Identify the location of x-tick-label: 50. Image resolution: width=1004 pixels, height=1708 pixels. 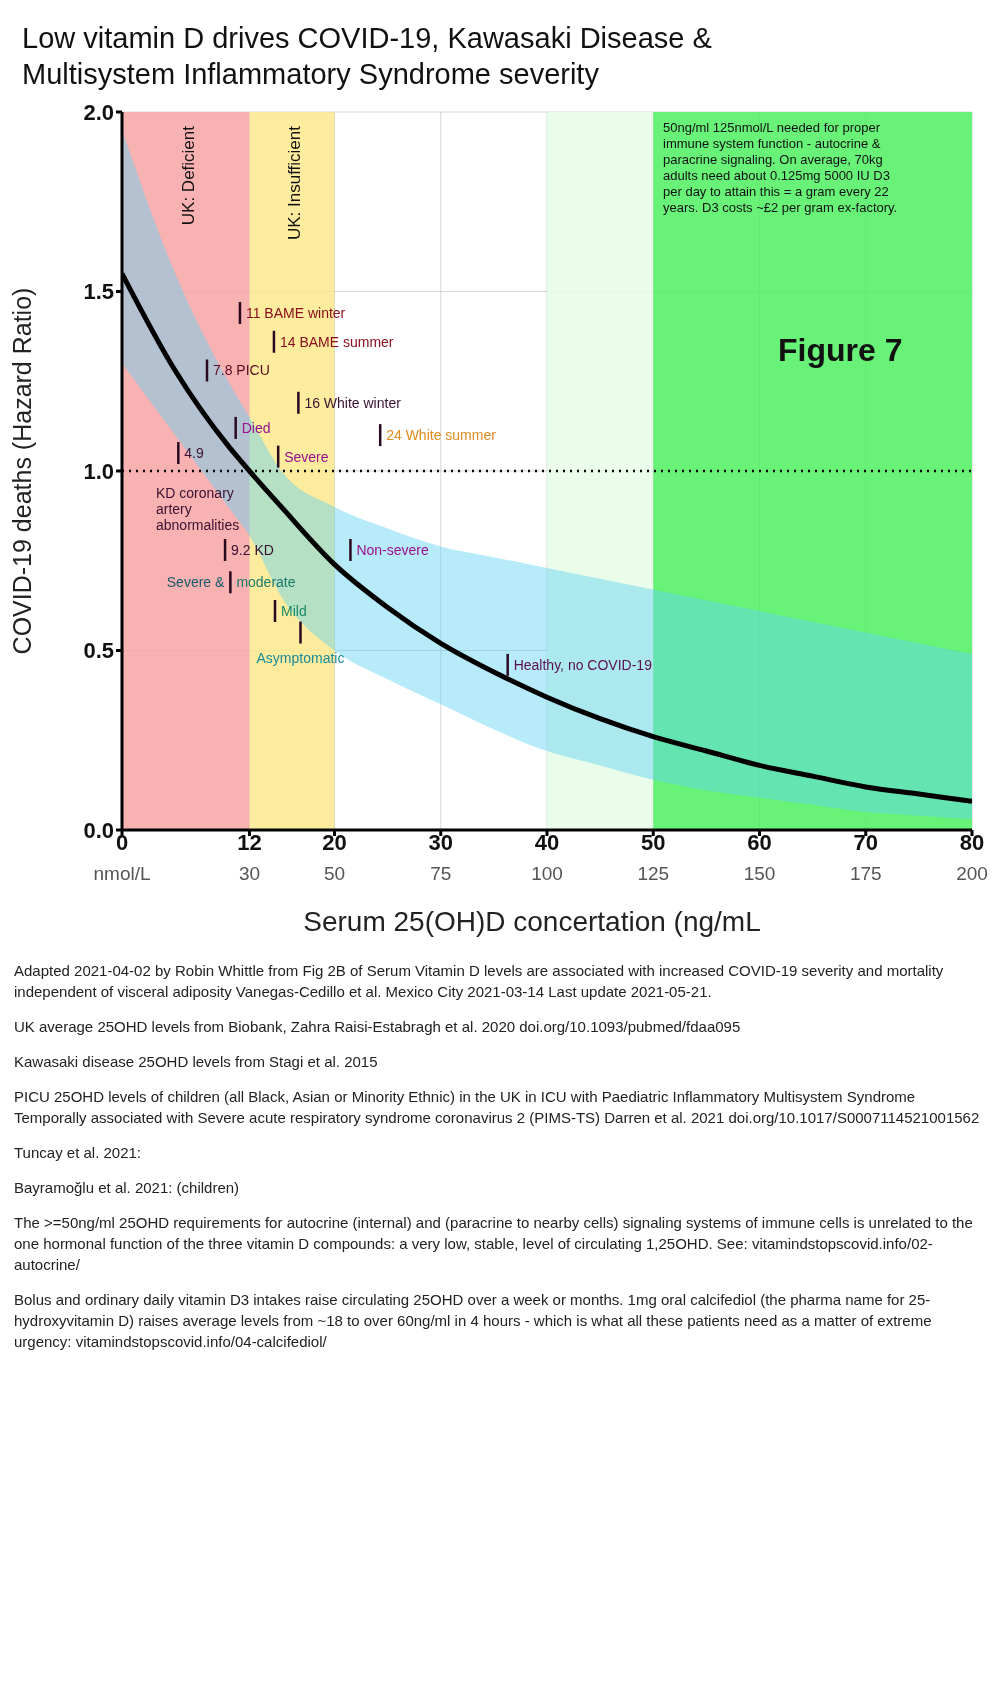
(653, 842).